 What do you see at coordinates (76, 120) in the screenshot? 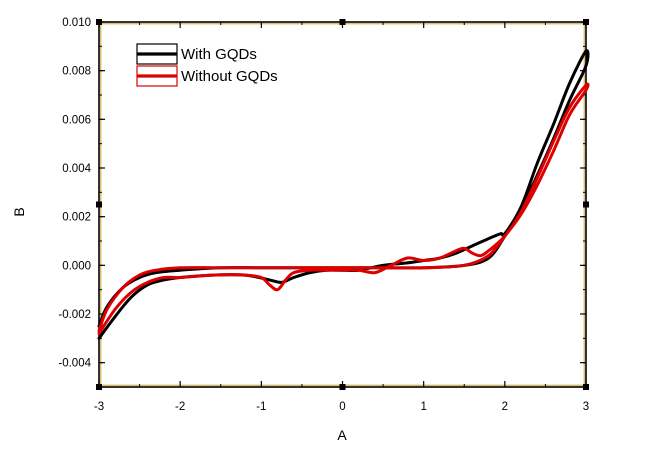
I see `y-tick-label: 0.006` at bounding box center [76, 120].